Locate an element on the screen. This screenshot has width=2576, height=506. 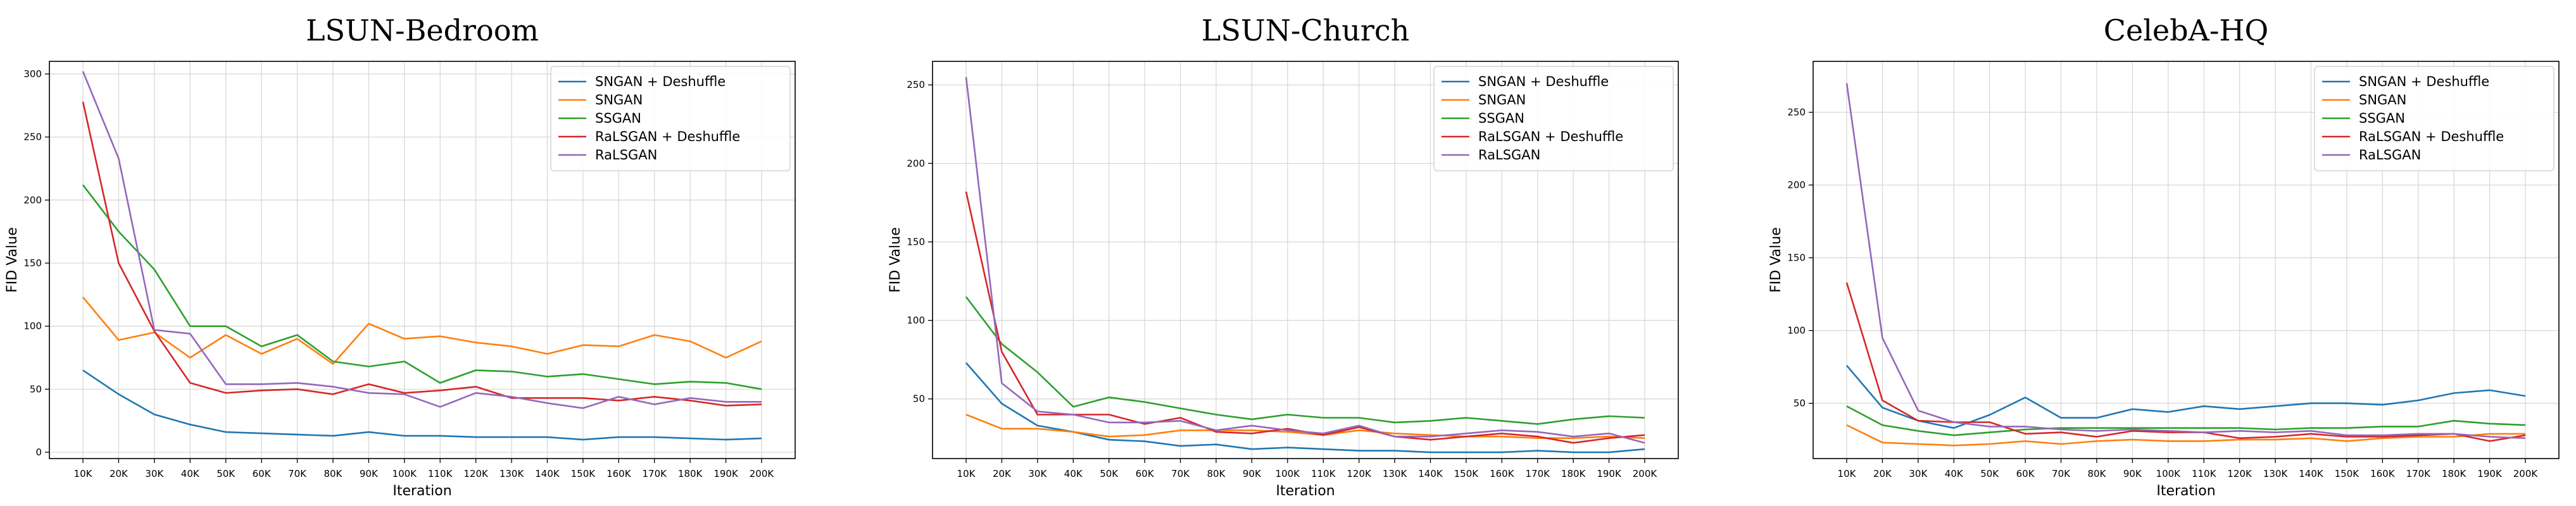
chart-title: LSUN-Church is located at coordinates (1305, 30).